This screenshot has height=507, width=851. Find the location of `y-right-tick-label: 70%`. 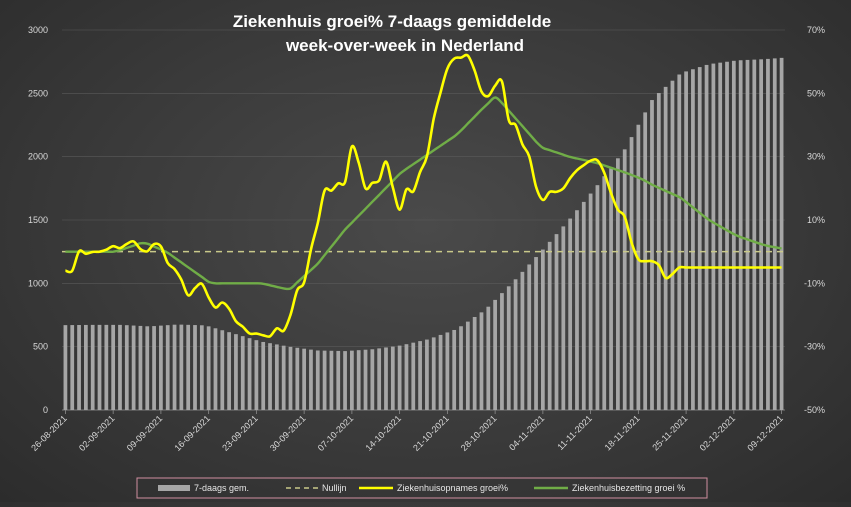

y-right-tick-label: 70% is located at coordinates (816, 30).